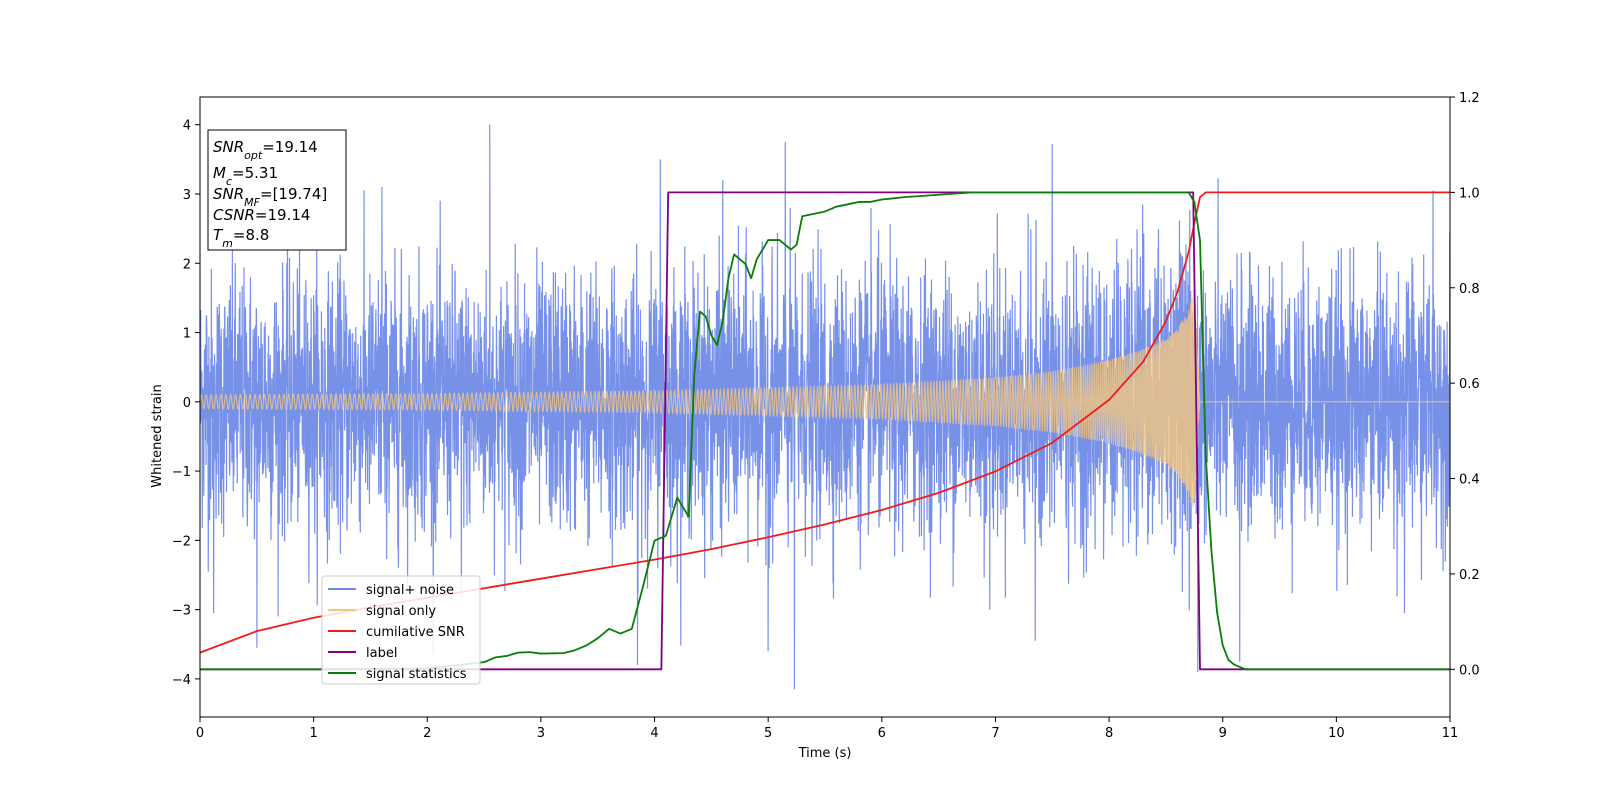 The width and height of the screenshot is (1600, 800). Describe the element at coordinates (234, 215) in the screenshot. I see `annotation-symbol: CSNR` at that location.